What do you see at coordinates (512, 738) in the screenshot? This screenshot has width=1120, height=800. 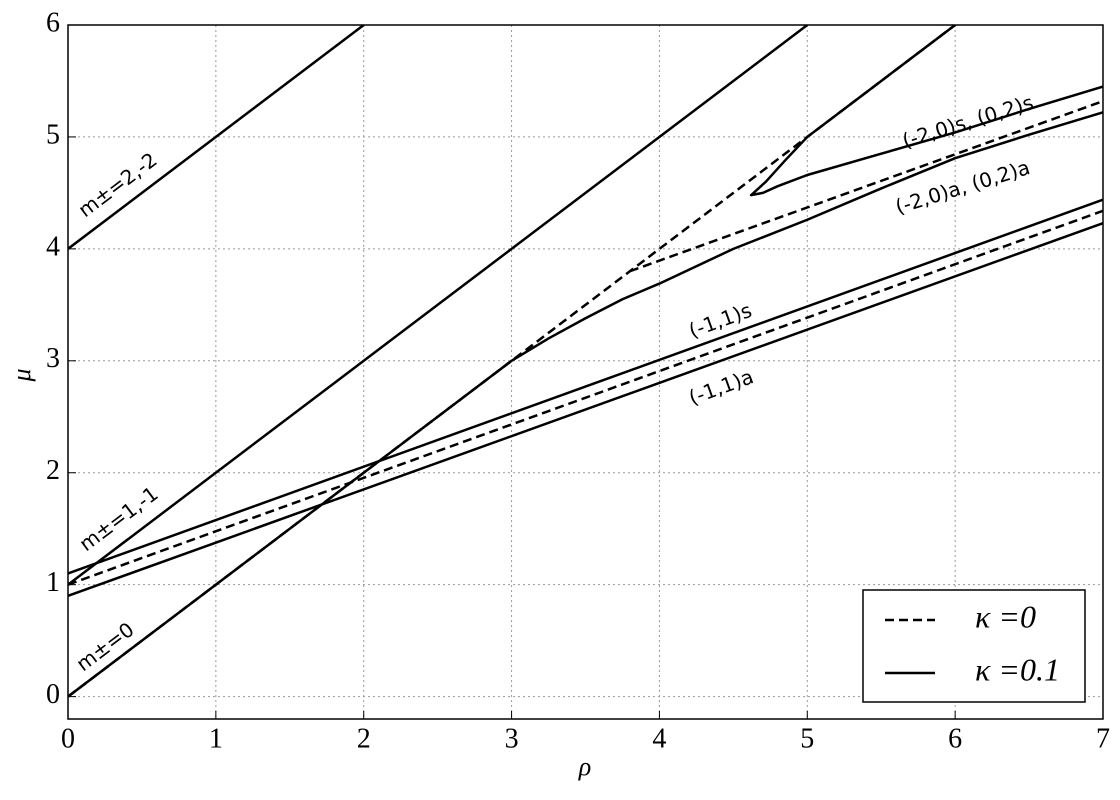 I see `x-tick-label: 3` at bounding box center [512, 738].